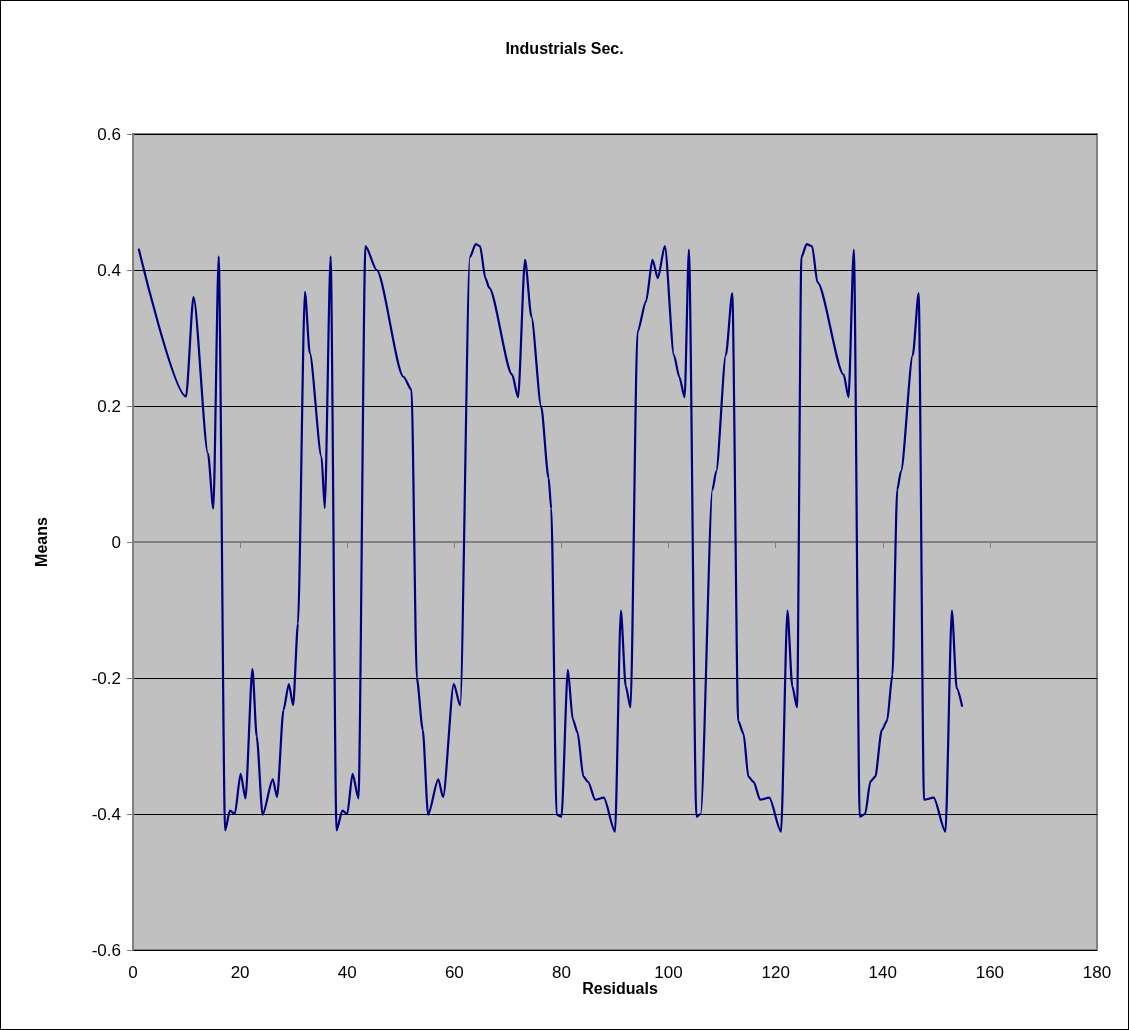 The height and width of the screenshot is (1030, 1129). Describe the element at coordinates (775, 972) in the screenshot. I see `x-tick-label: 120` at that location.